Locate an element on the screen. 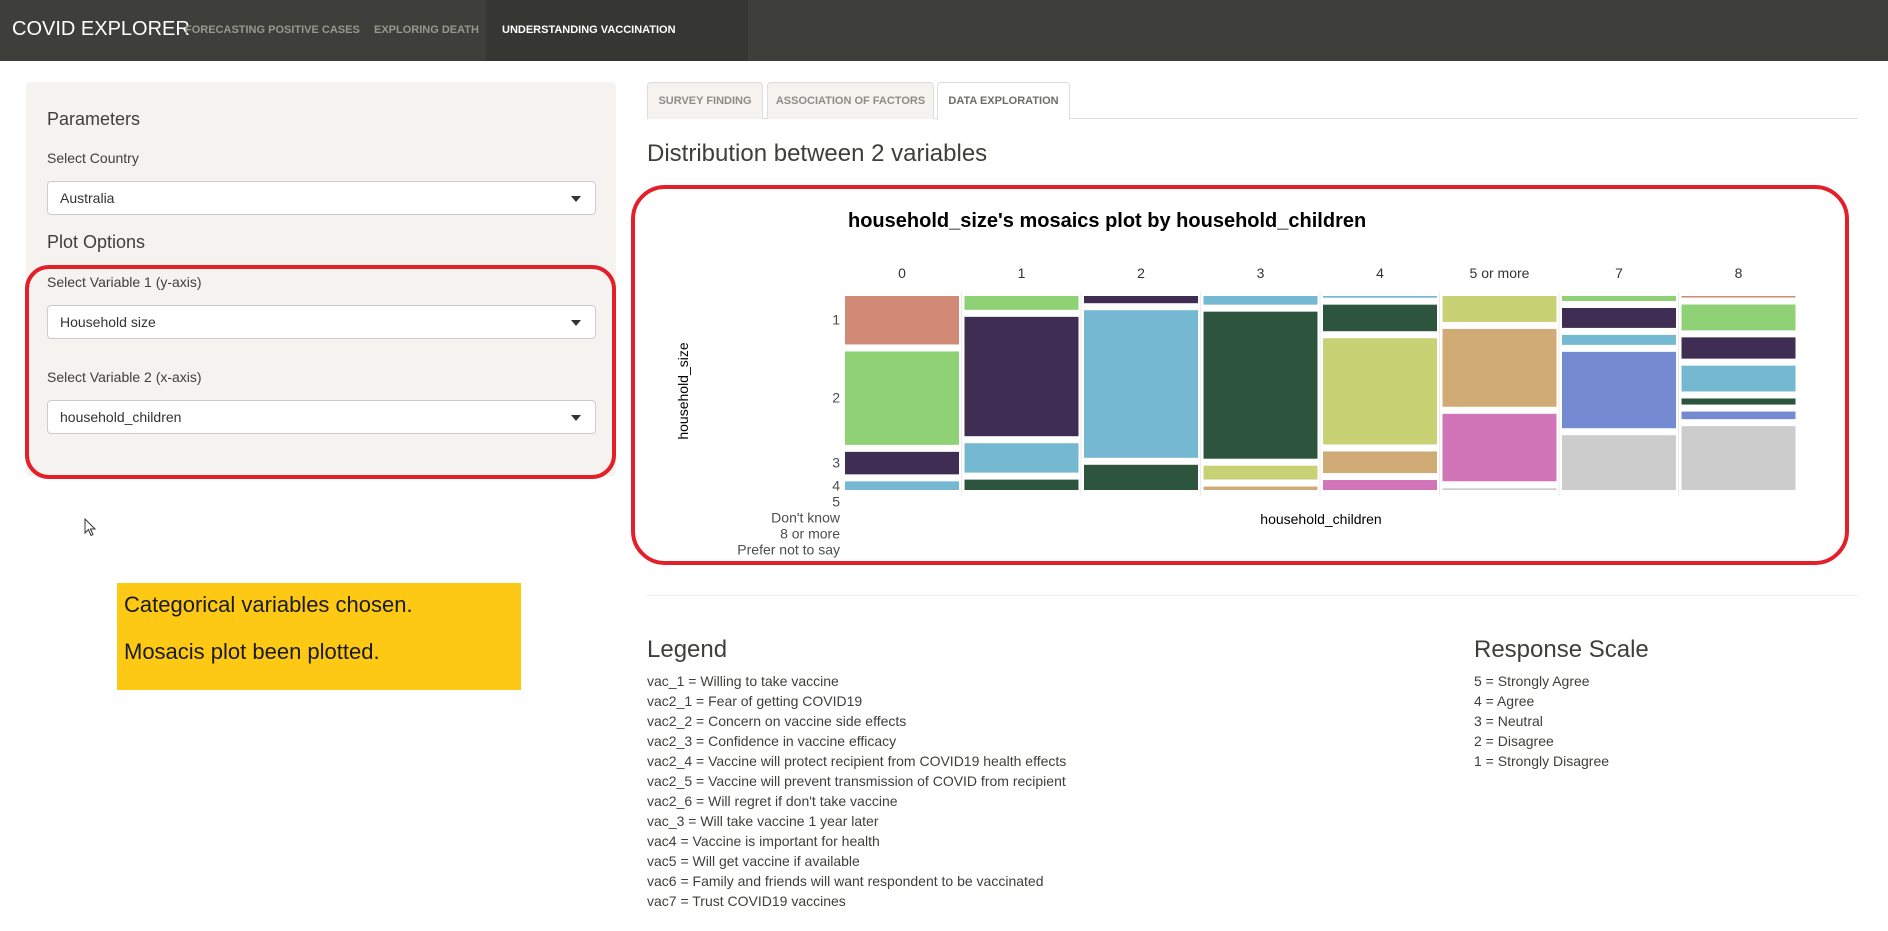 Image resolution: width=1888 pixels, height=931 pixels. app-brand: COVID EXPLORER is located at coordinates (101, 29).